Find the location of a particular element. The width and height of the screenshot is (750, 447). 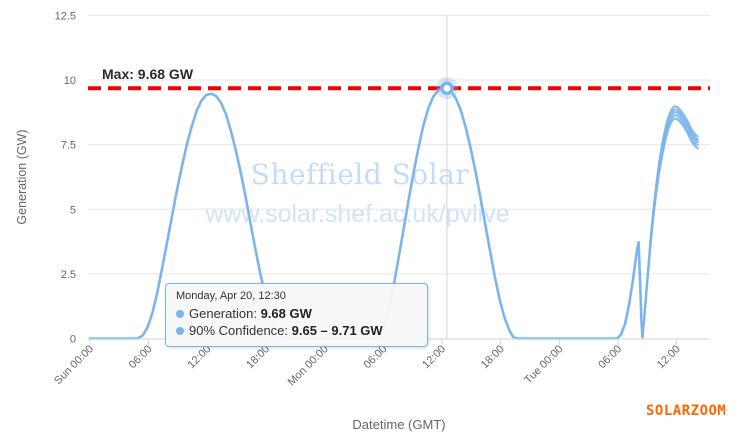

x-tick-label: Tue 00:00 is located at coordinates (543, 364).